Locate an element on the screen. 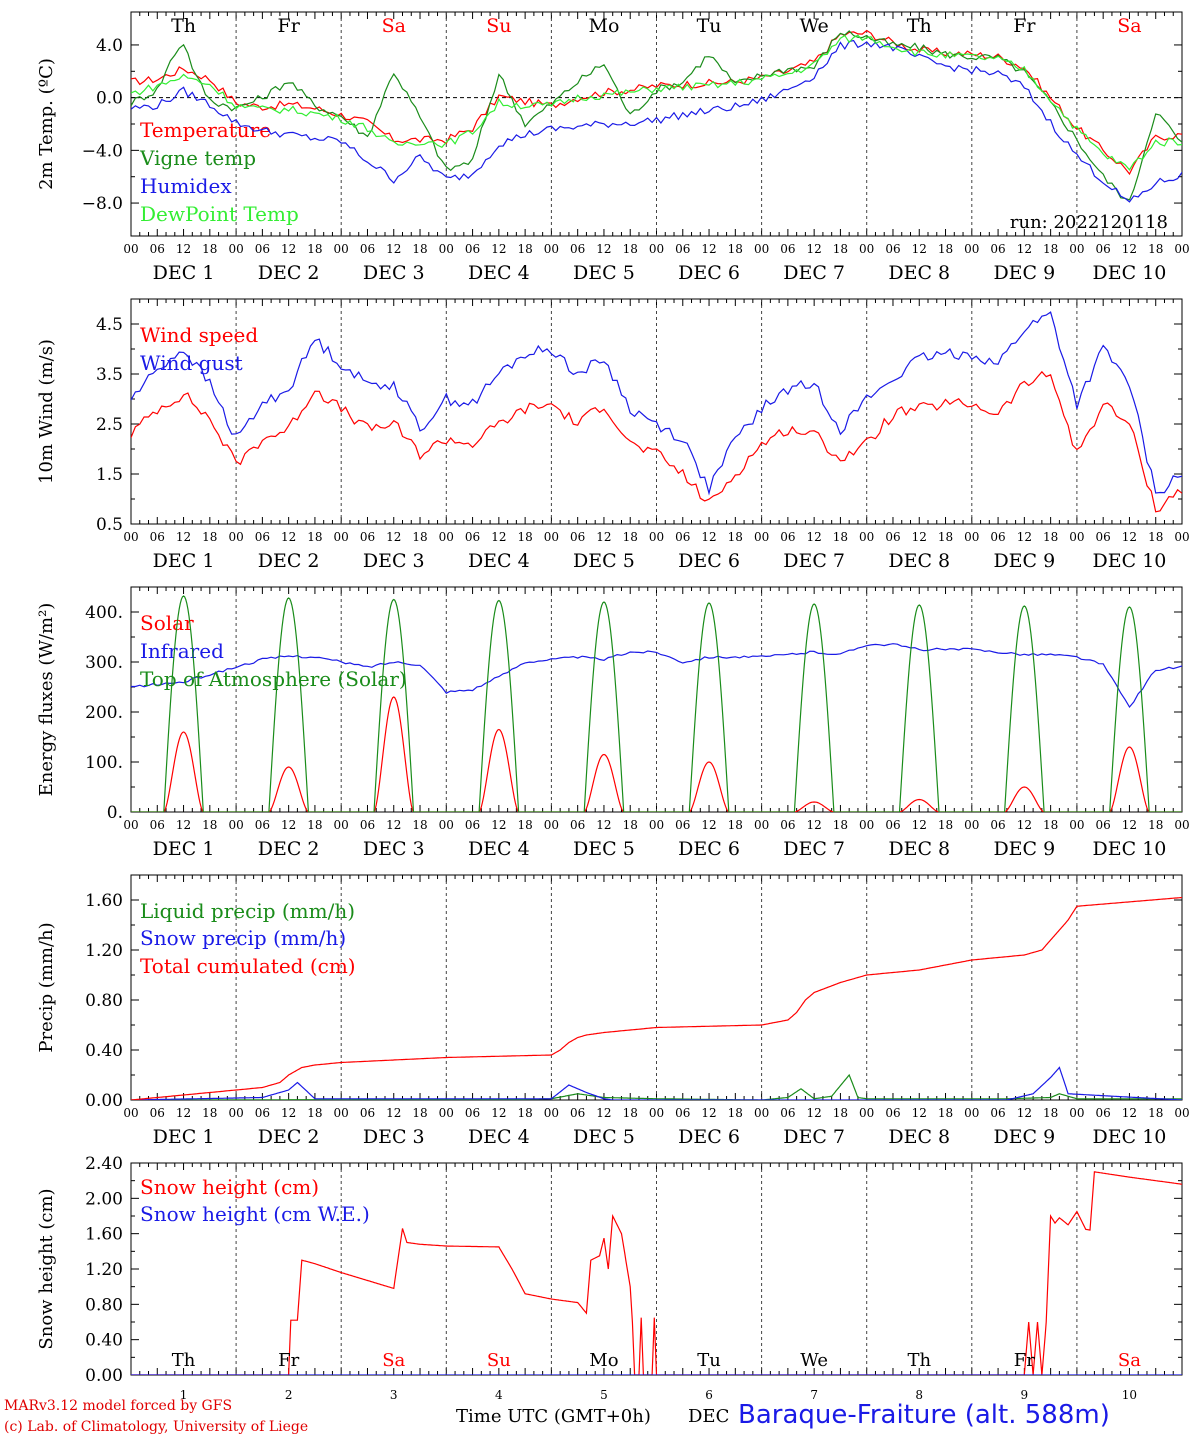 This screenshot has width=1194, height=1440. date-label: DEC 3 is located at coordinates (394, 561).